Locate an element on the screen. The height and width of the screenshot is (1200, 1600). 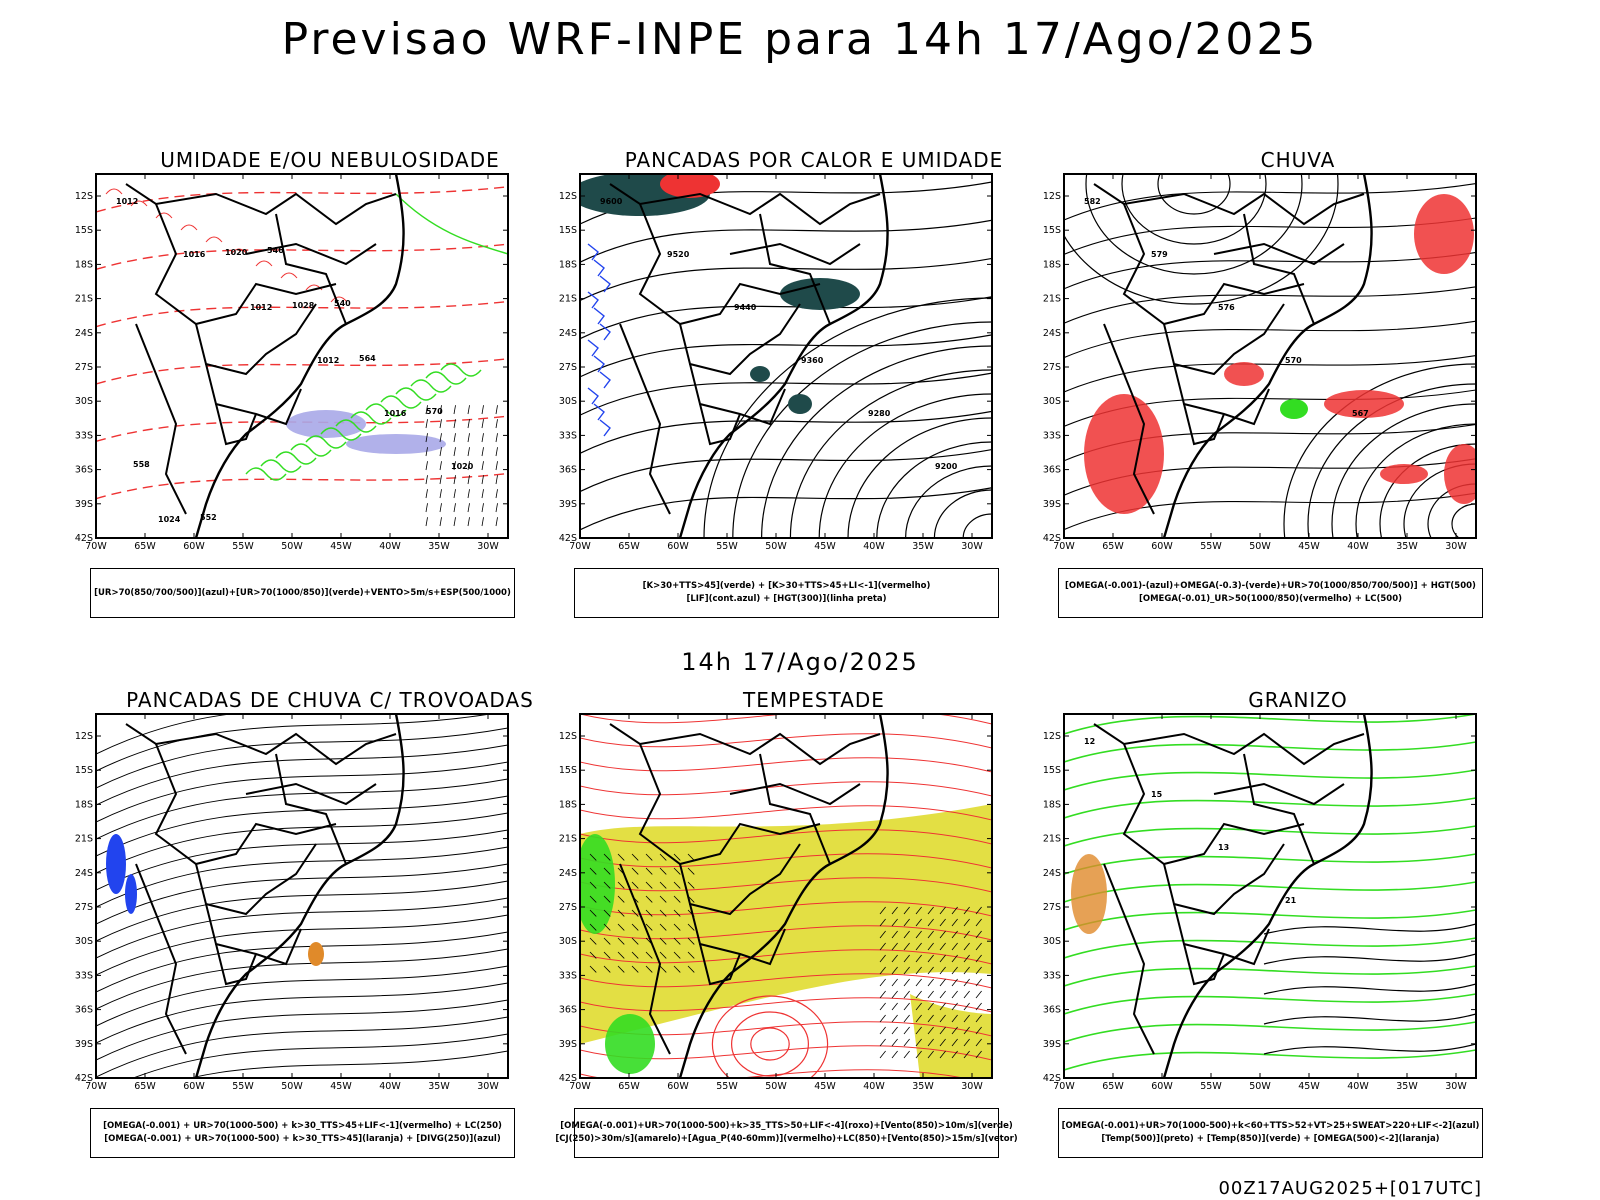
contour-label: 540 is located at coordinates (342, 303).